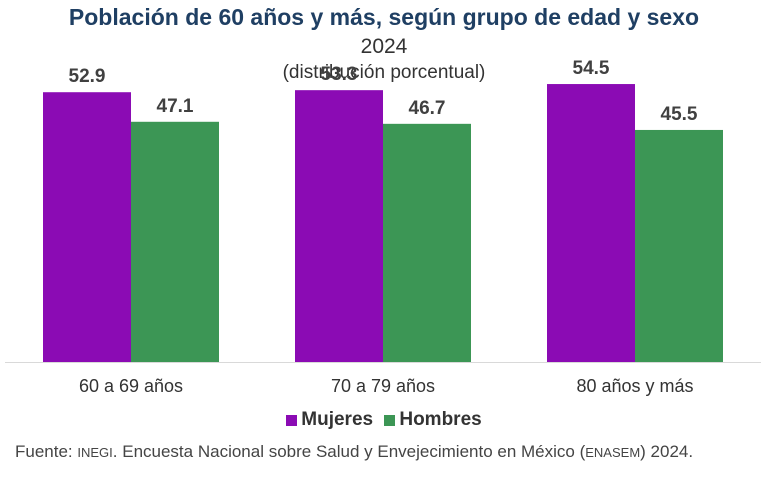  I want to click on x-tick-label-1: 60 a 69 años, so click(131, 386).